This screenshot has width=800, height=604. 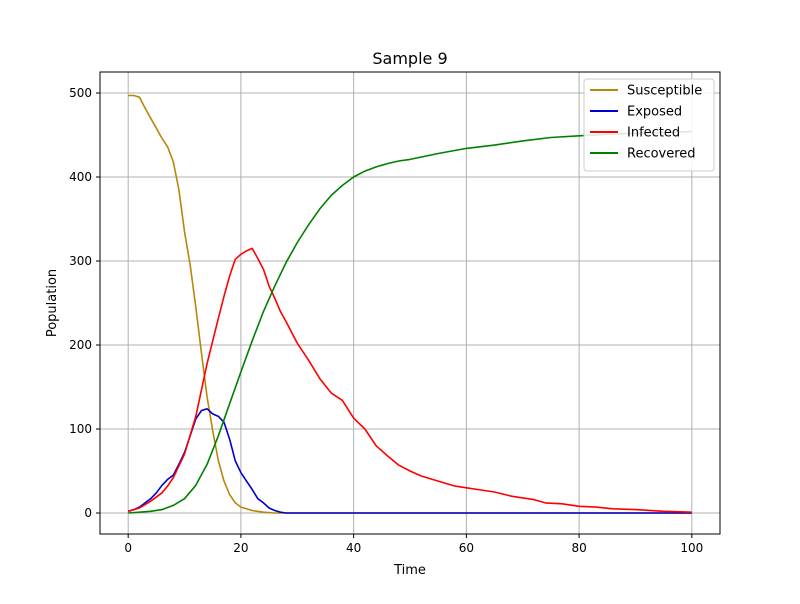 What do you see at coordinates (80, 177) in the screenshot?
I see `y-tick-label: 400` at bounding box center [80, 177].